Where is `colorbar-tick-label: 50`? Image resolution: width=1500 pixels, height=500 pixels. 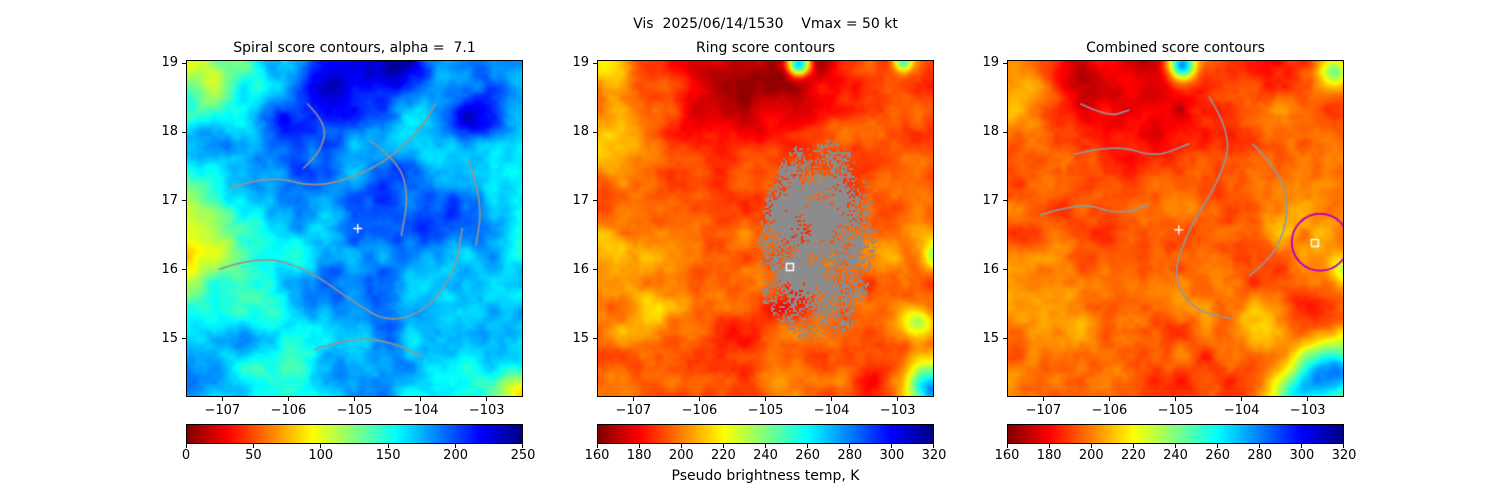
colorbar-tick-label: 50 is located at coordinates (253, 455).